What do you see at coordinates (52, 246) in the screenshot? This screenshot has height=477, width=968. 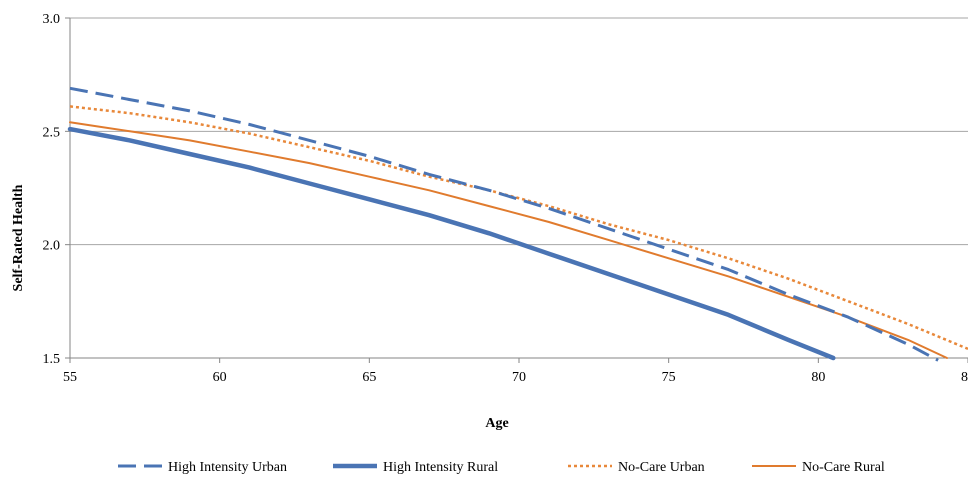 I see `y-tick-label: 2.0` at bounding box center [52, 246].